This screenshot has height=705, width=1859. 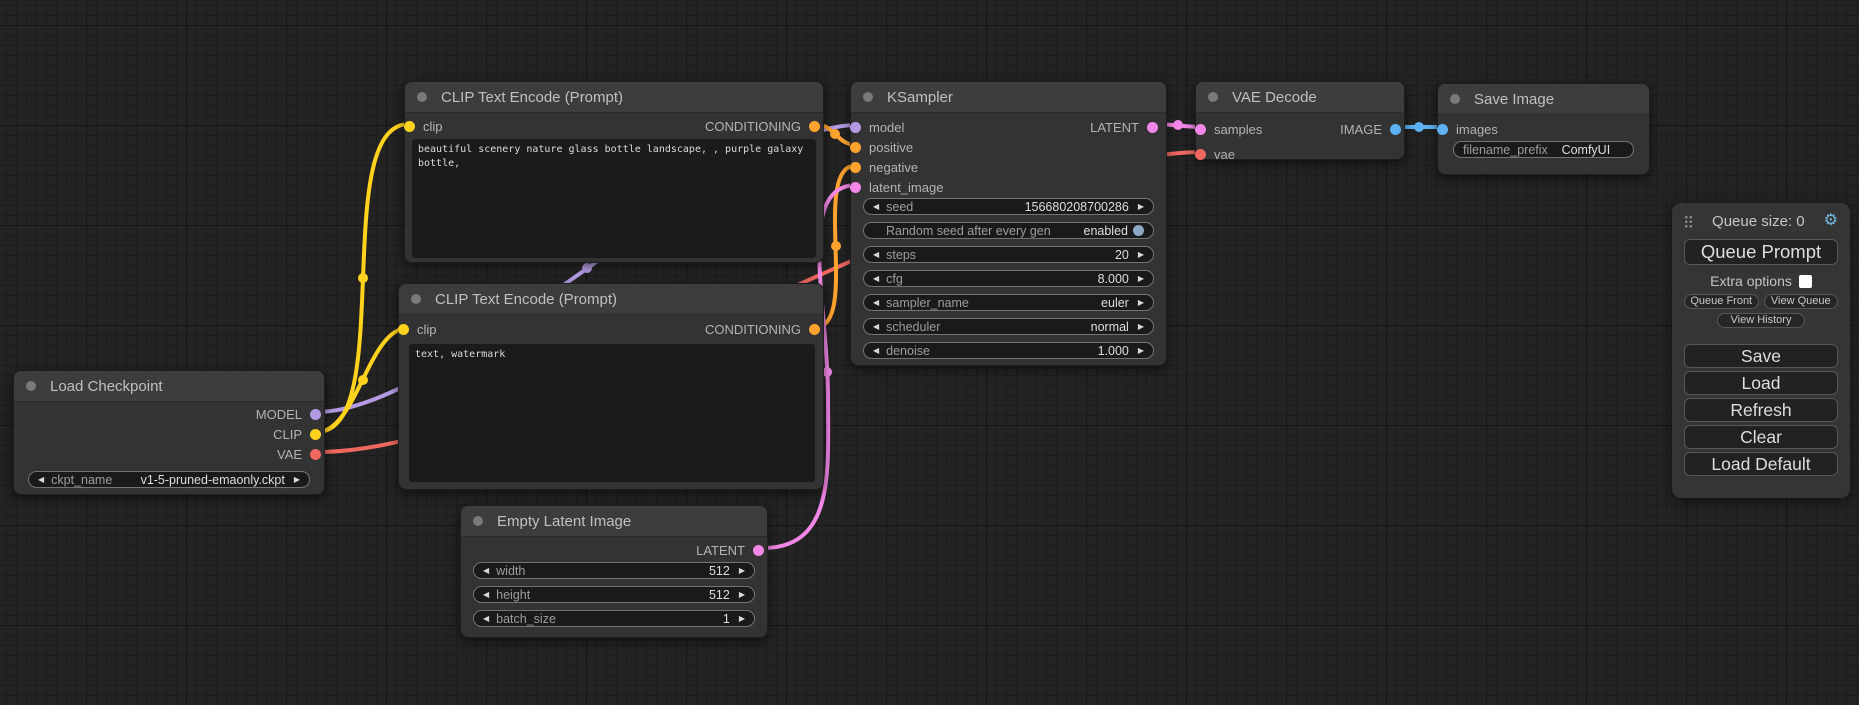 I want to click on node-ksampler: KSampler model LATENT positive, so click(x=1008, y=223).